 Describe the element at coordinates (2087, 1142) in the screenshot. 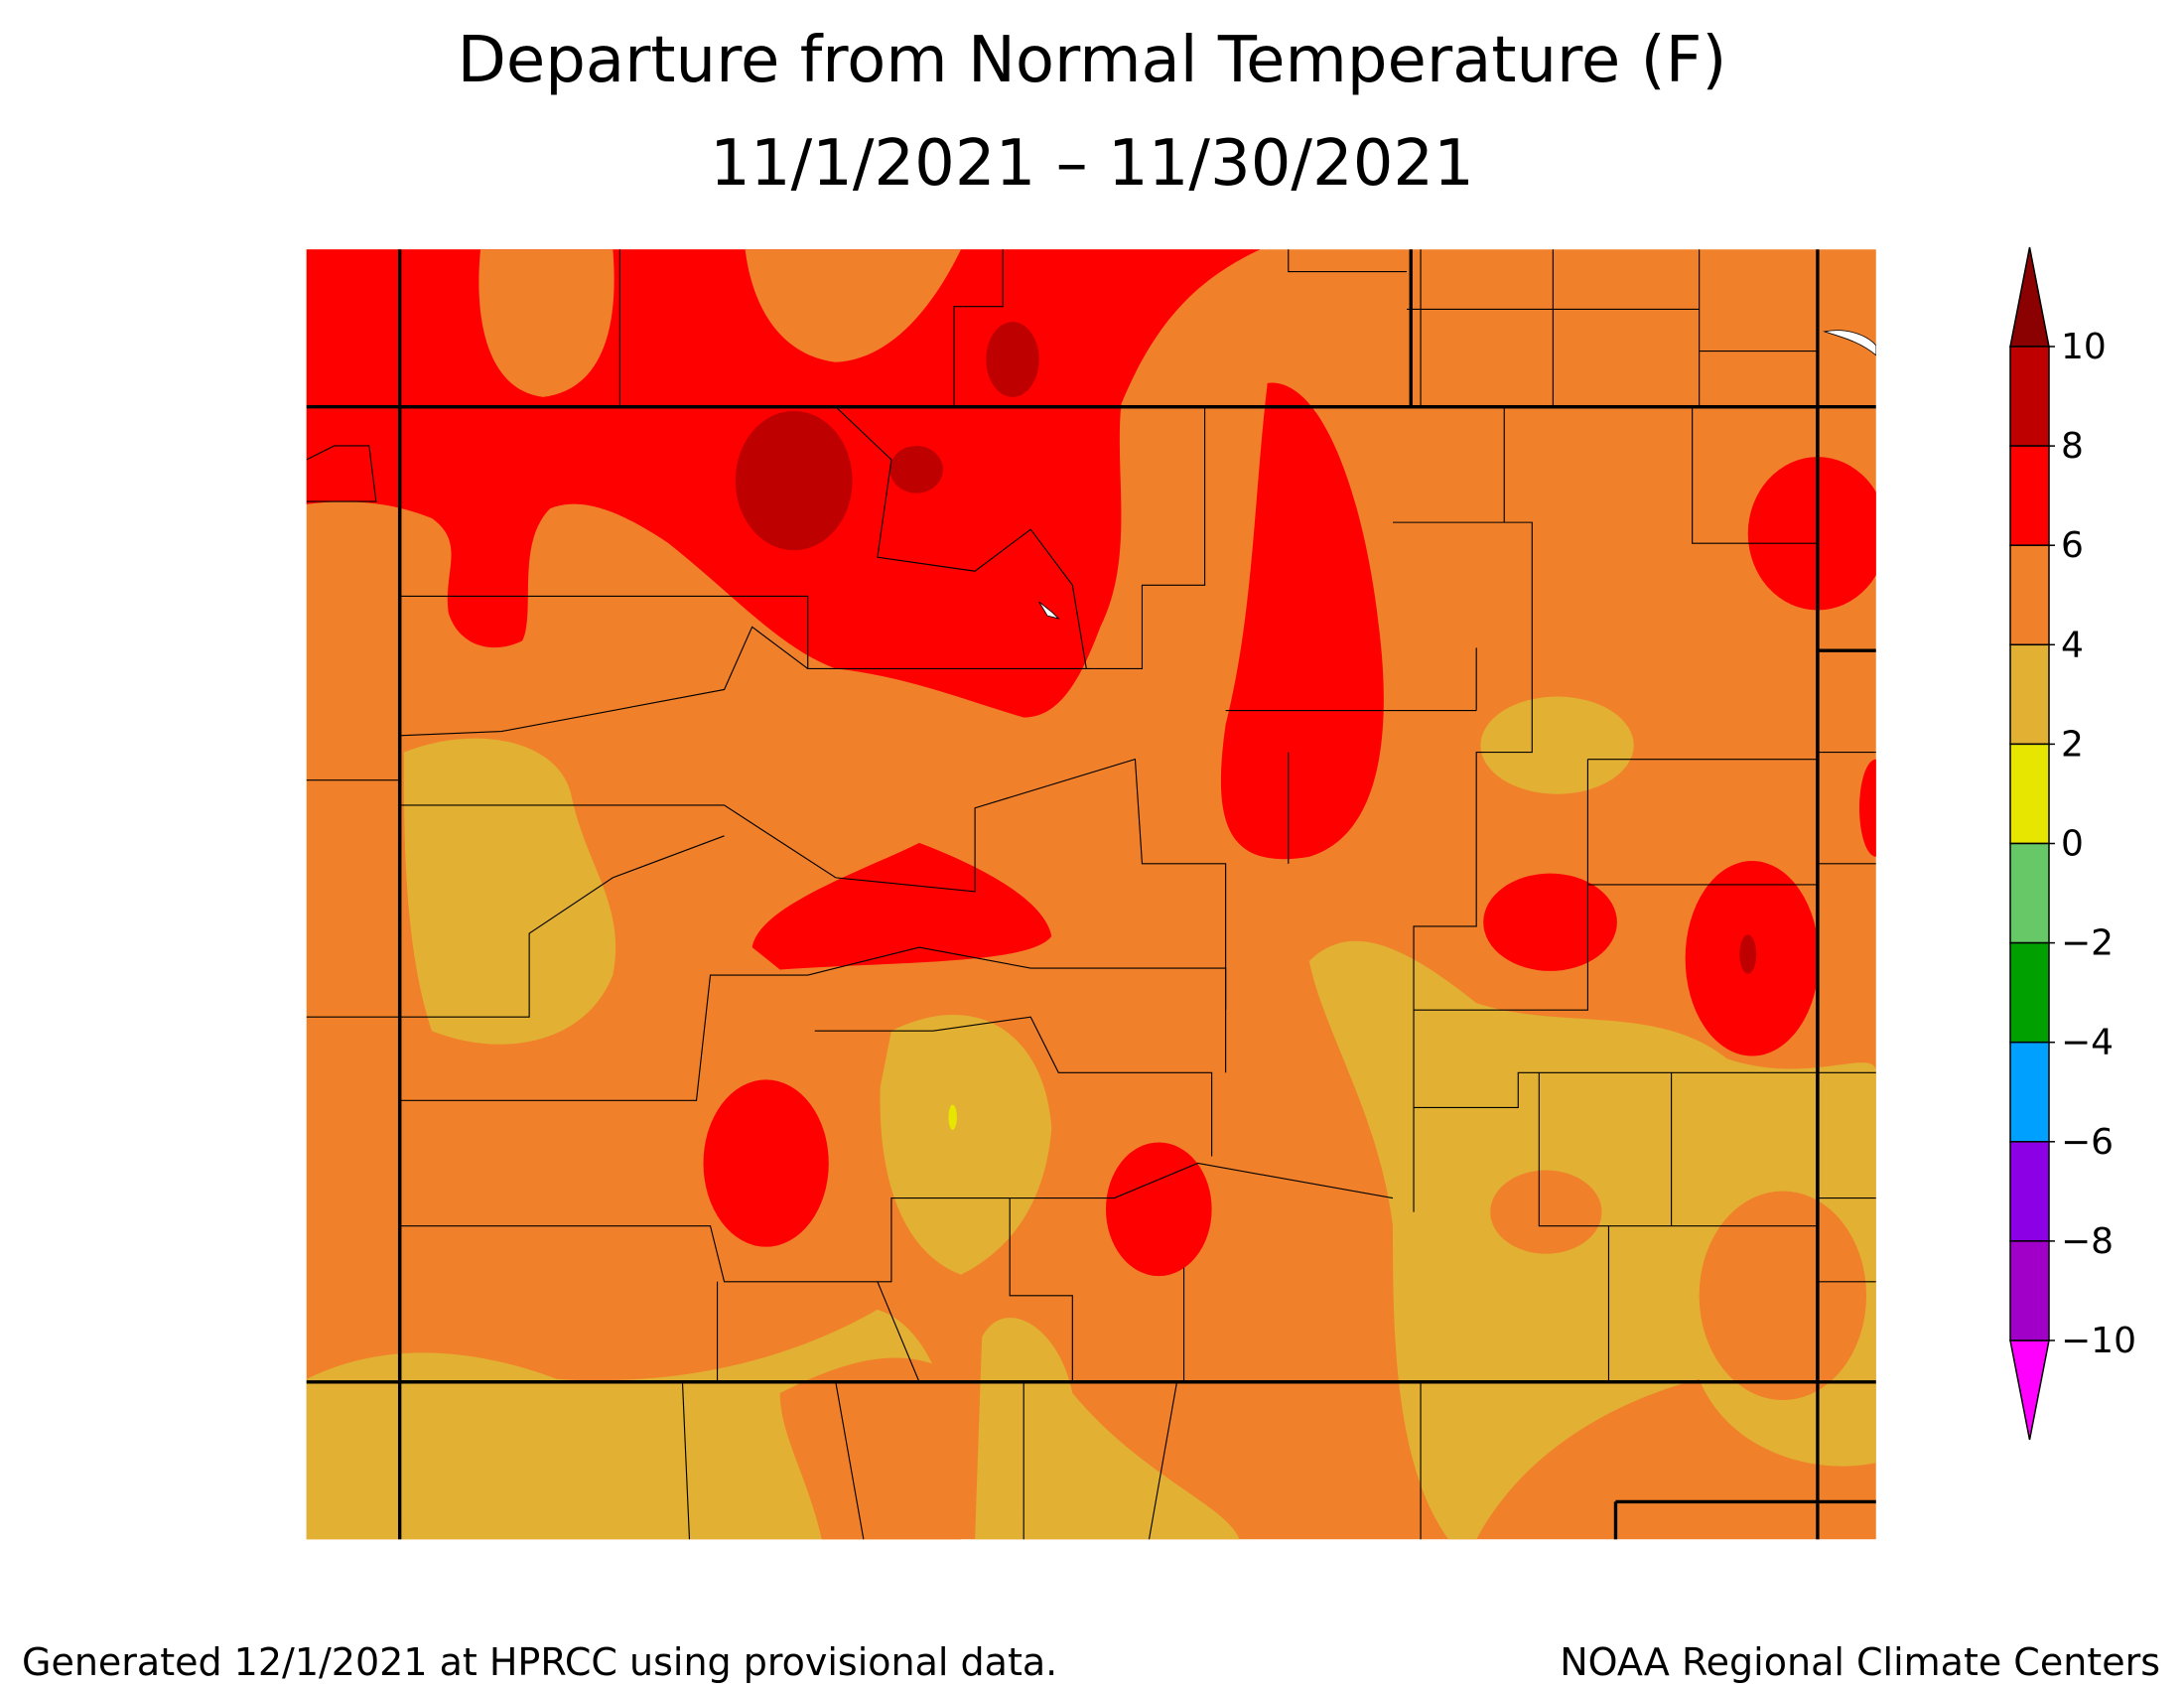

I see `legend-tick-label: −6` at that location.